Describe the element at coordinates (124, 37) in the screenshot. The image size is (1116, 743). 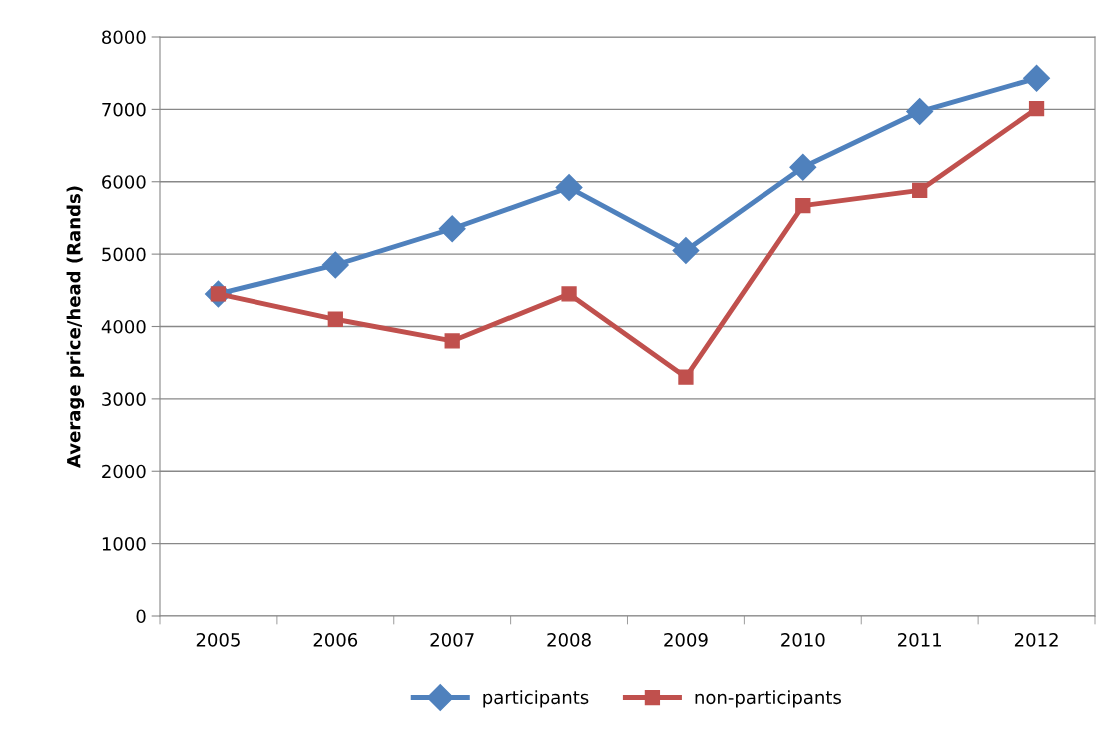
I see `y-tick-label: 8000` at that location.